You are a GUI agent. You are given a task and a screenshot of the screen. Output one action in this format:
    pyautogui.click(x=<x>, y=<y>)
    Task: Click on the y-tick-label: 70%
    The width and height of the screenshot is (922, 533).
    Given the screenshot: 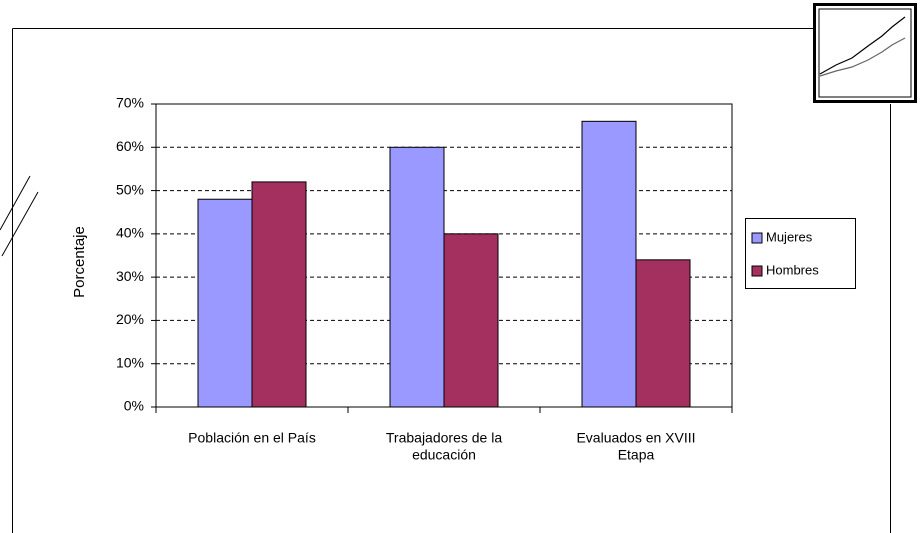 What is the action you would take?
    pyautogui.click(x=130, y=103)
    